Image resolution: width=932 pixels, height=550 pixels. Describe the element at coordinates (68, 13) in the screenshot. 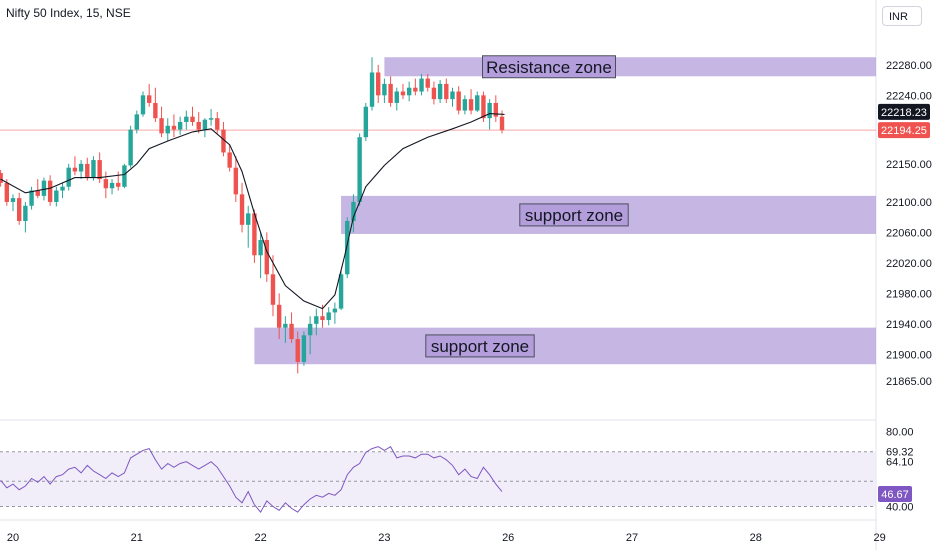

I see `symbol-title: Nifty 50 Index, 15, NSE` at that location.